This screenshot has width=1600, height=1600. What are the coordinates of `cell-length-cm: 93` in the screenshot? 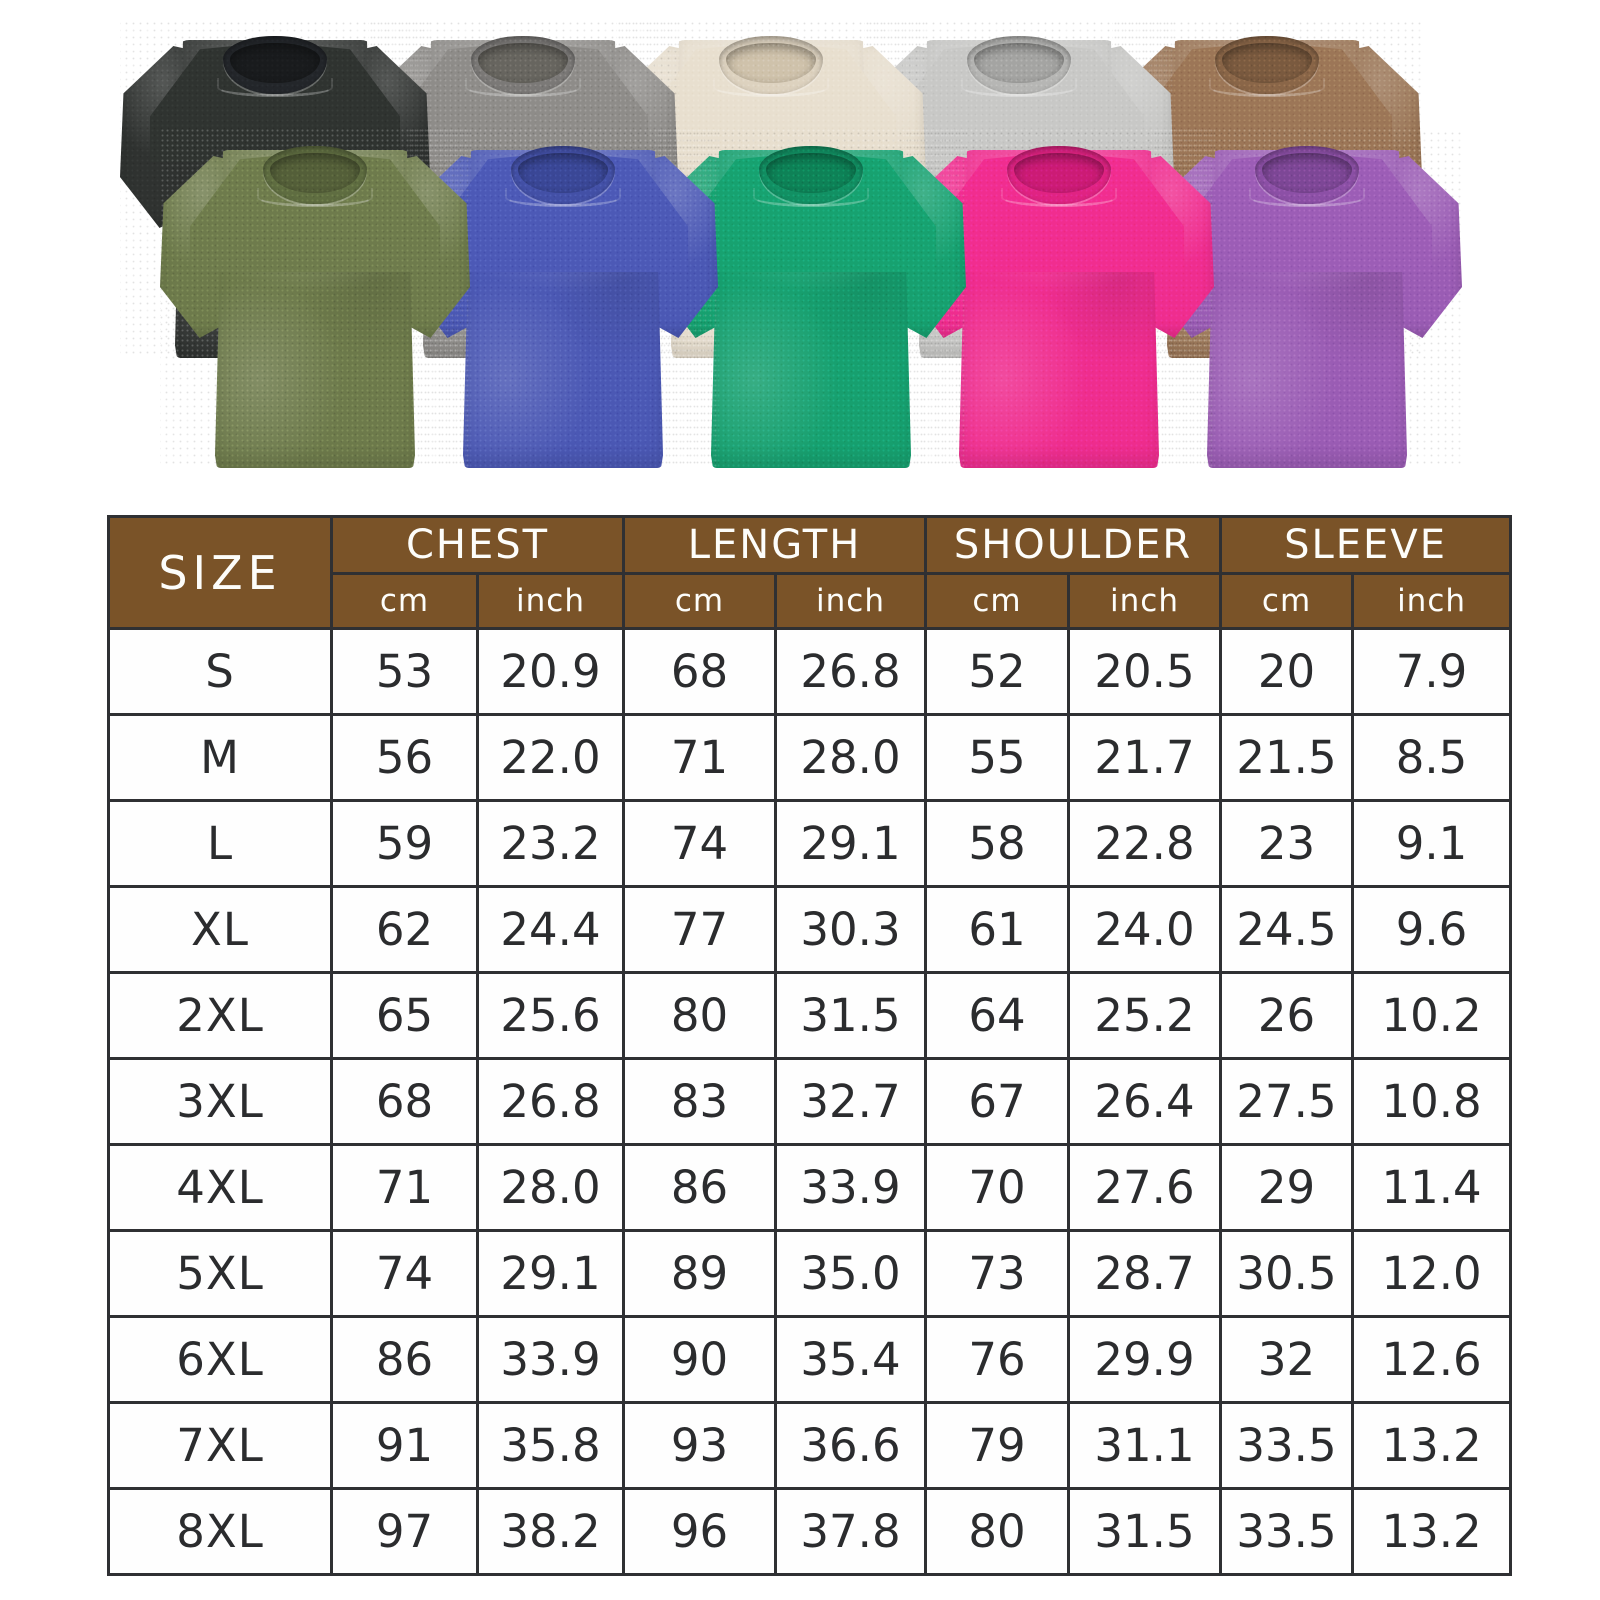 It's located at (700, 1445).